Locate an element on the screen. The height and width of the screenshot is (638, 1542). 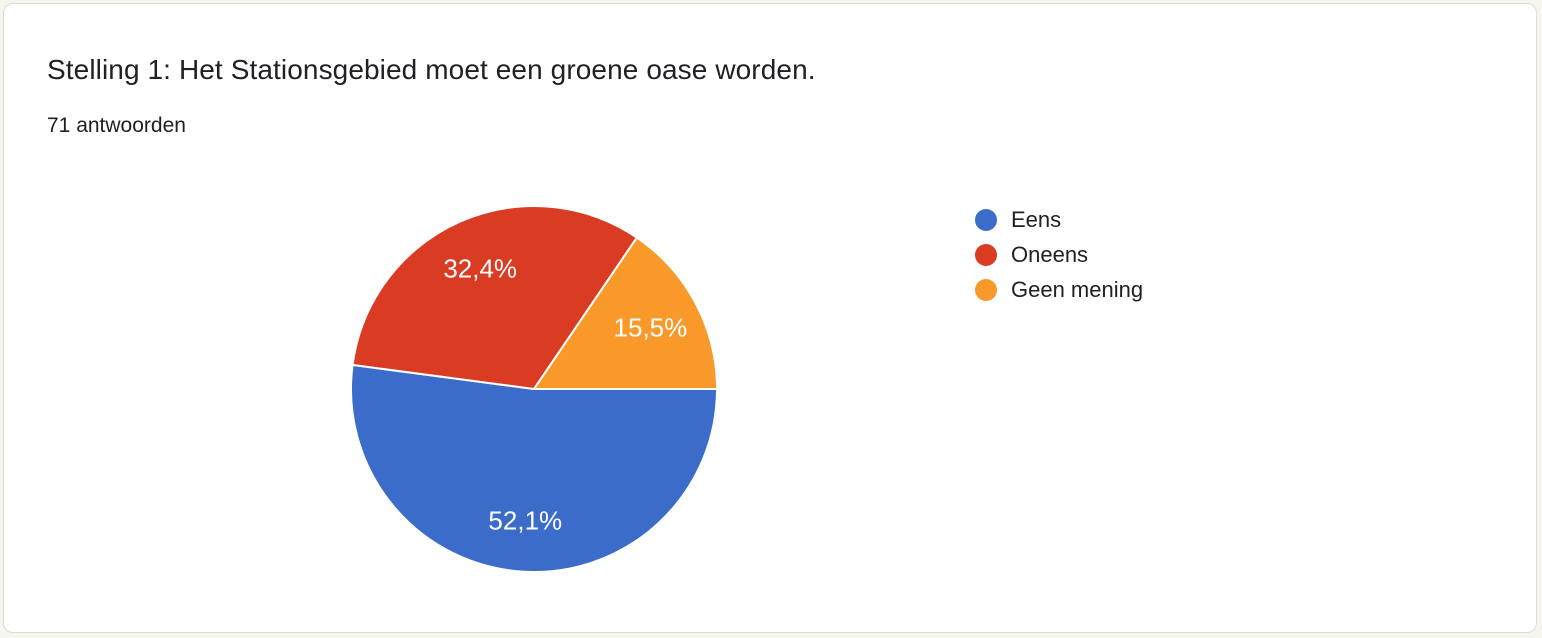
pie-slice-eens is located at coordinates (534, 468).